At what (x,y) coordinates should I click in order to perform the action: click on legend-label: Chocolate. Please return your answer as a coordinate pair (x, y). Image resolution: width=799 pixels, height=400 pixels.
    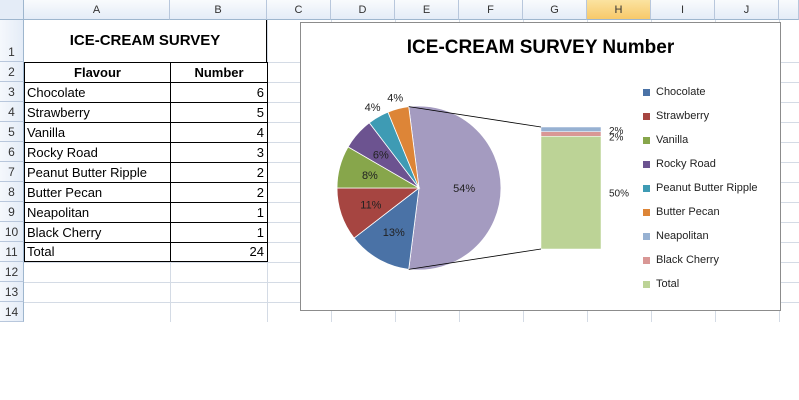
    Looking at the image, I should click on (681, 92).